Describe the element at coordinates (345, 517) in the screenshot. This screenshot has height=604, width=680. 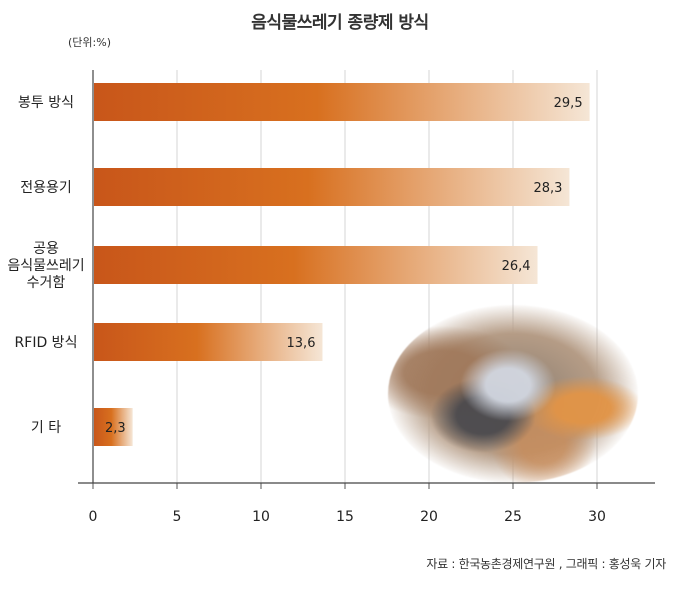
I see `x-tick-label: 15` at that location.